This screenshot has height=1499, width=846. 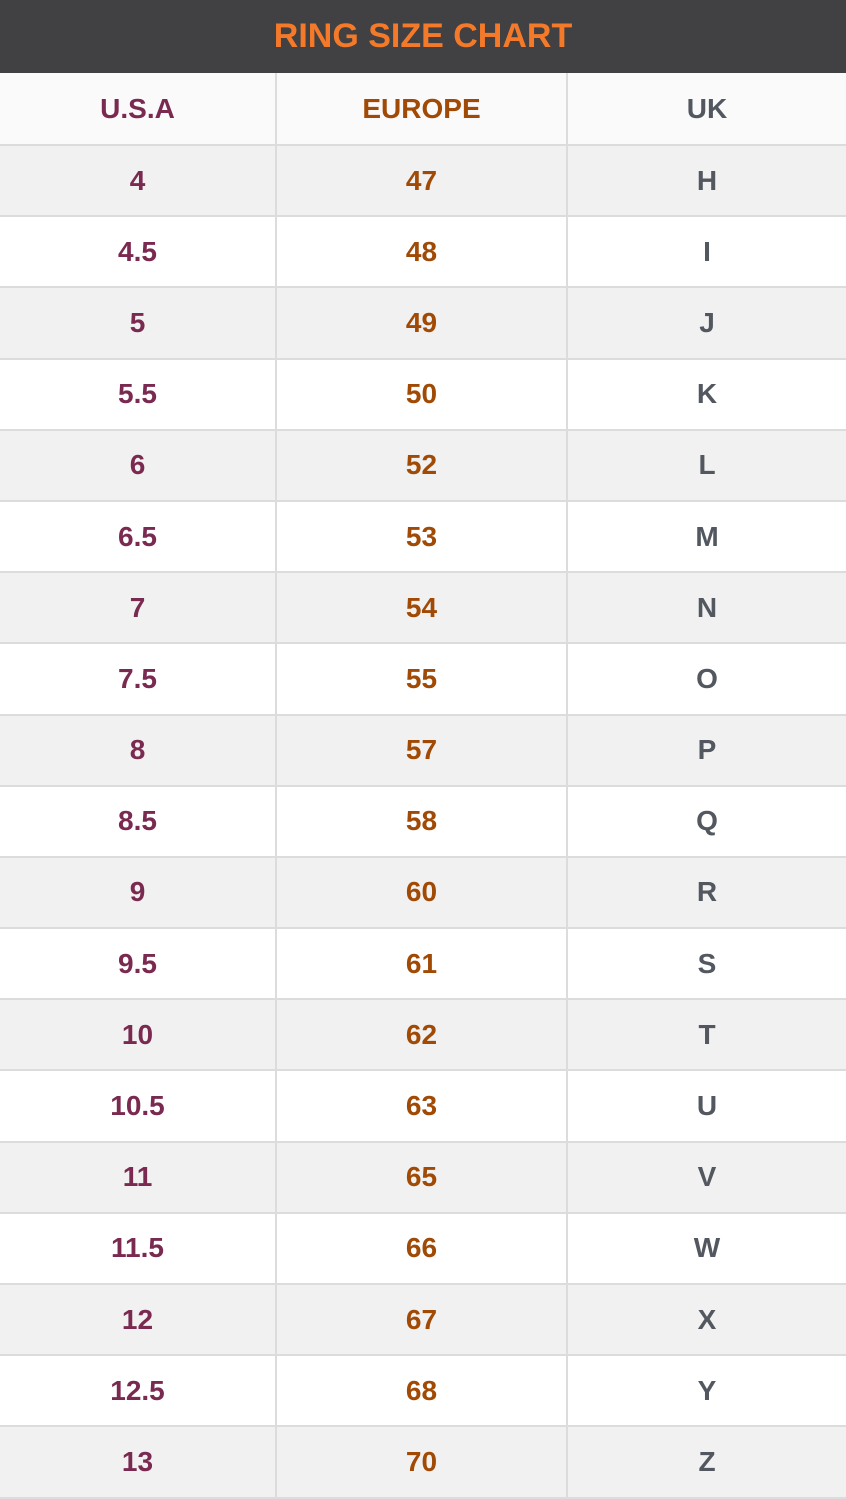 What do you see at coordinates (706, 1248) in the screenshot?
I see `cell-uk: W` at bounding box center [706, 1248].